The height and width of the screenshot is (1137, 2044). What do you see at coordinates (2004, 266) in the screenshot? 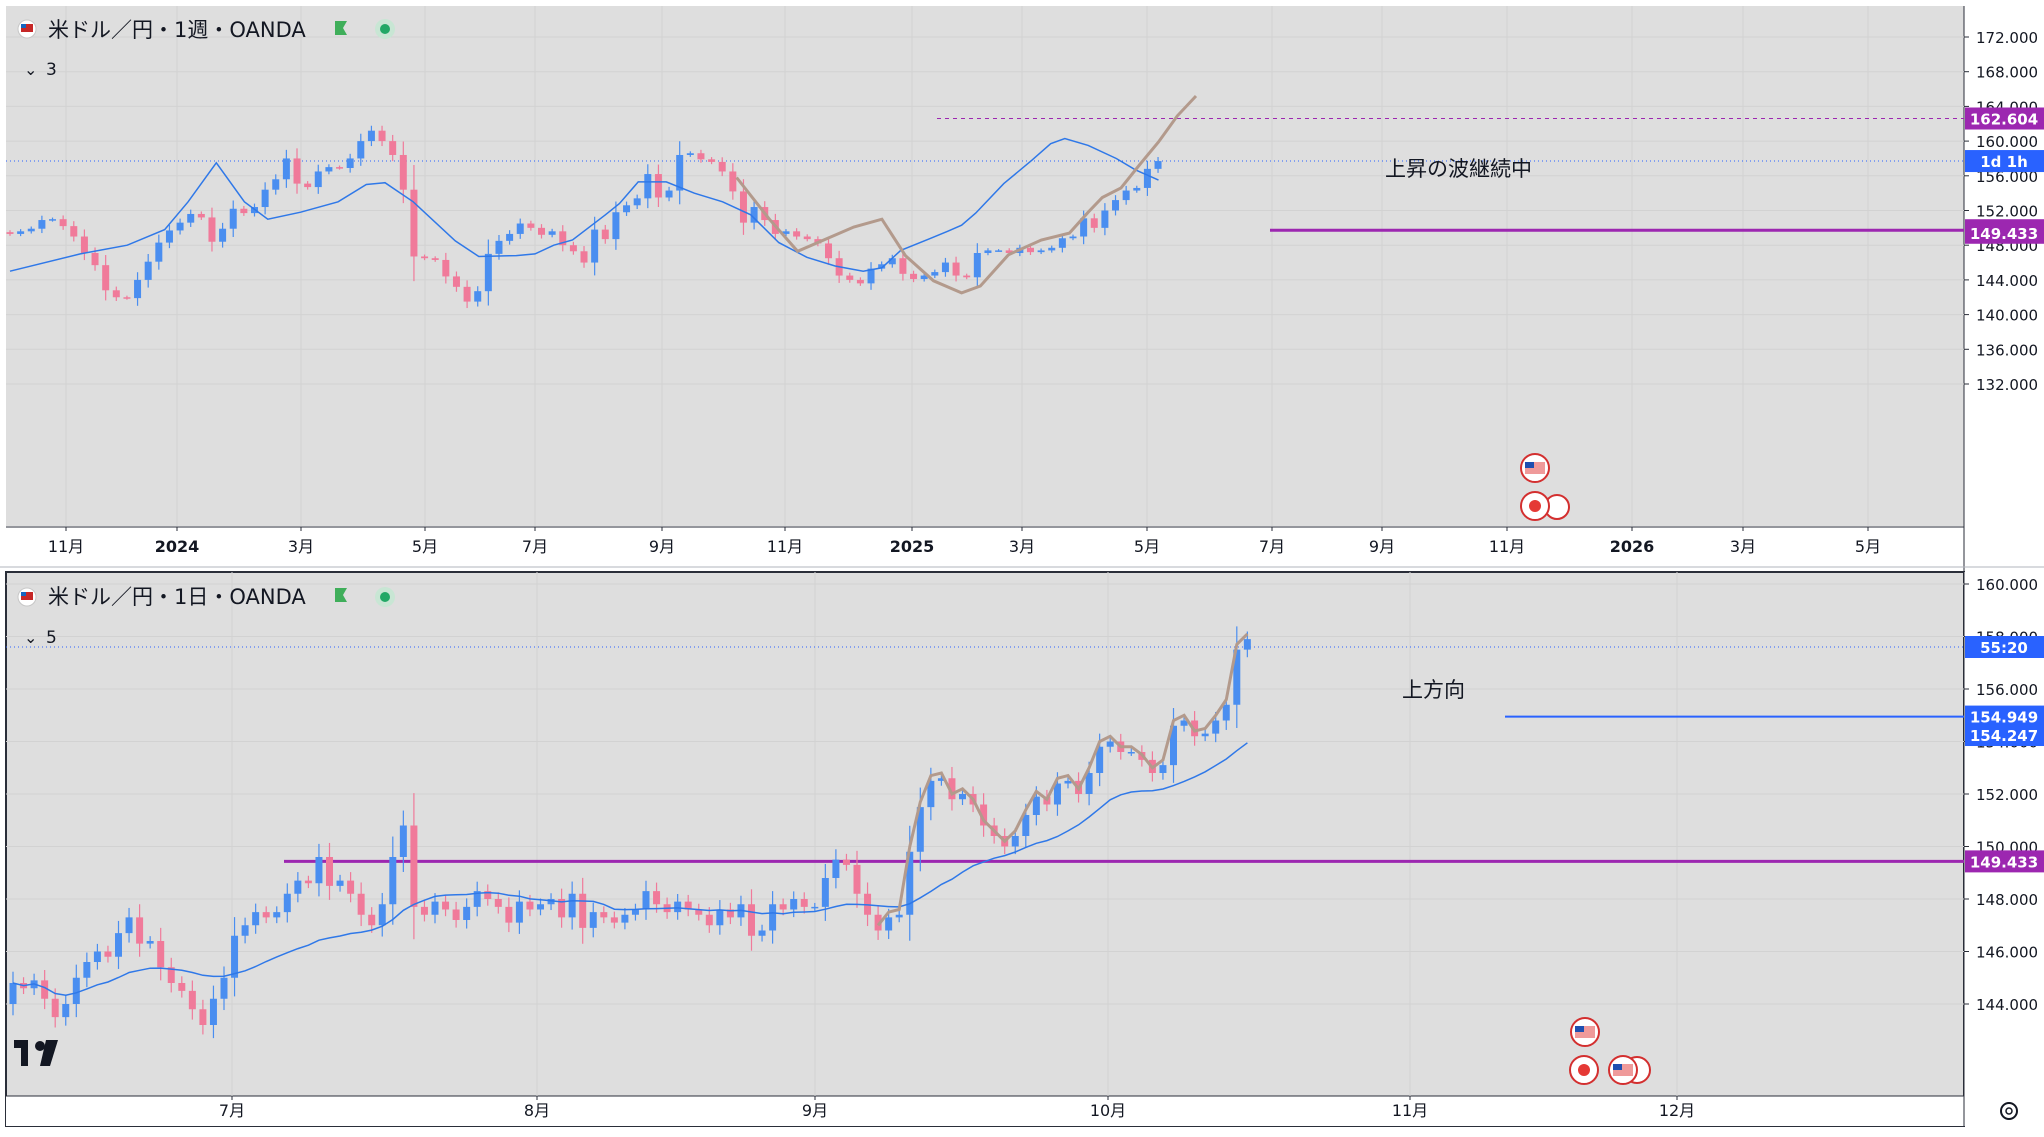
I see `weekly-price-axis` at bounding box center [2004, 266].